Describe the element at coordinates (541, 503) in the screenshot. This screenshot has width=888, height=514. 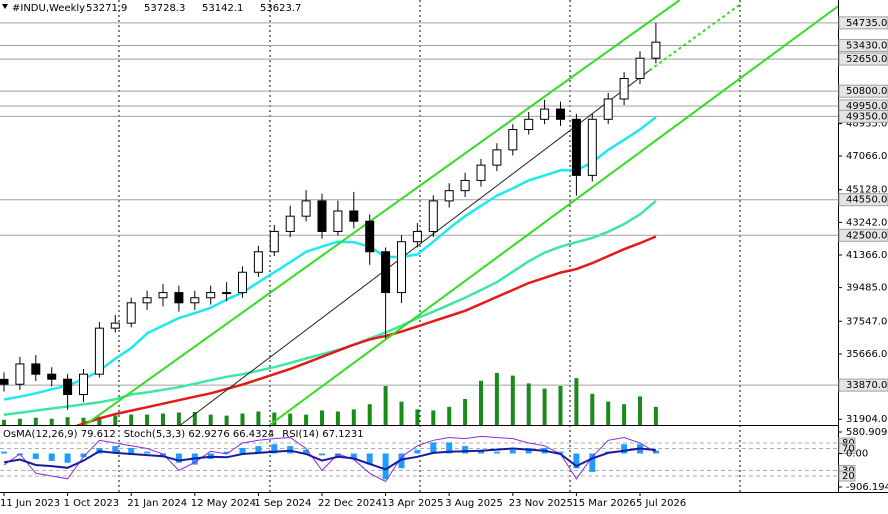
I see `x-tick-label: 23 Nov 2025` at that location.